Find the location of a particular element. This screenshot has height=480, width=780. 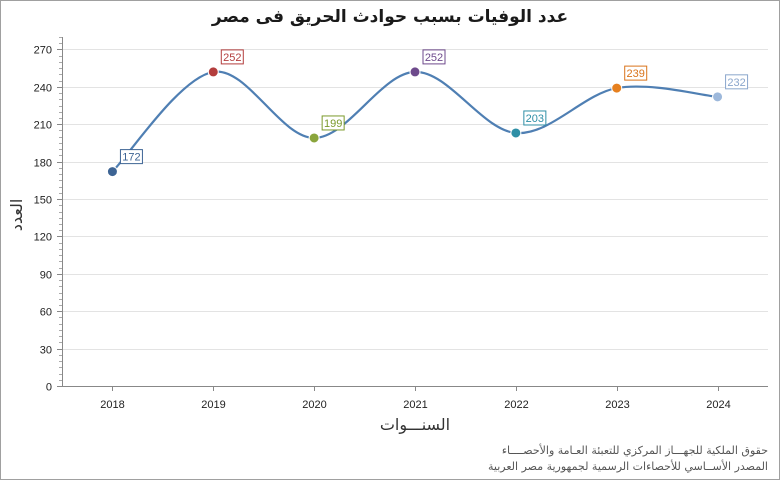

data-label: 232 is located at coordinates (736, 83).